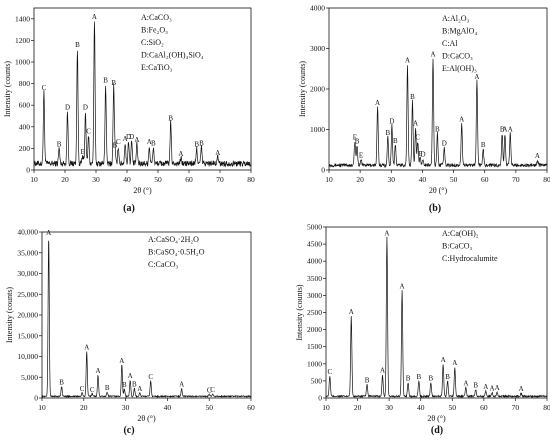 This screenshot has width=550, height=443. What do you see at coordinates (29, 377) in the screenshot?
I see `y-tick-label: 5,000` at bounding box center [29, 377].